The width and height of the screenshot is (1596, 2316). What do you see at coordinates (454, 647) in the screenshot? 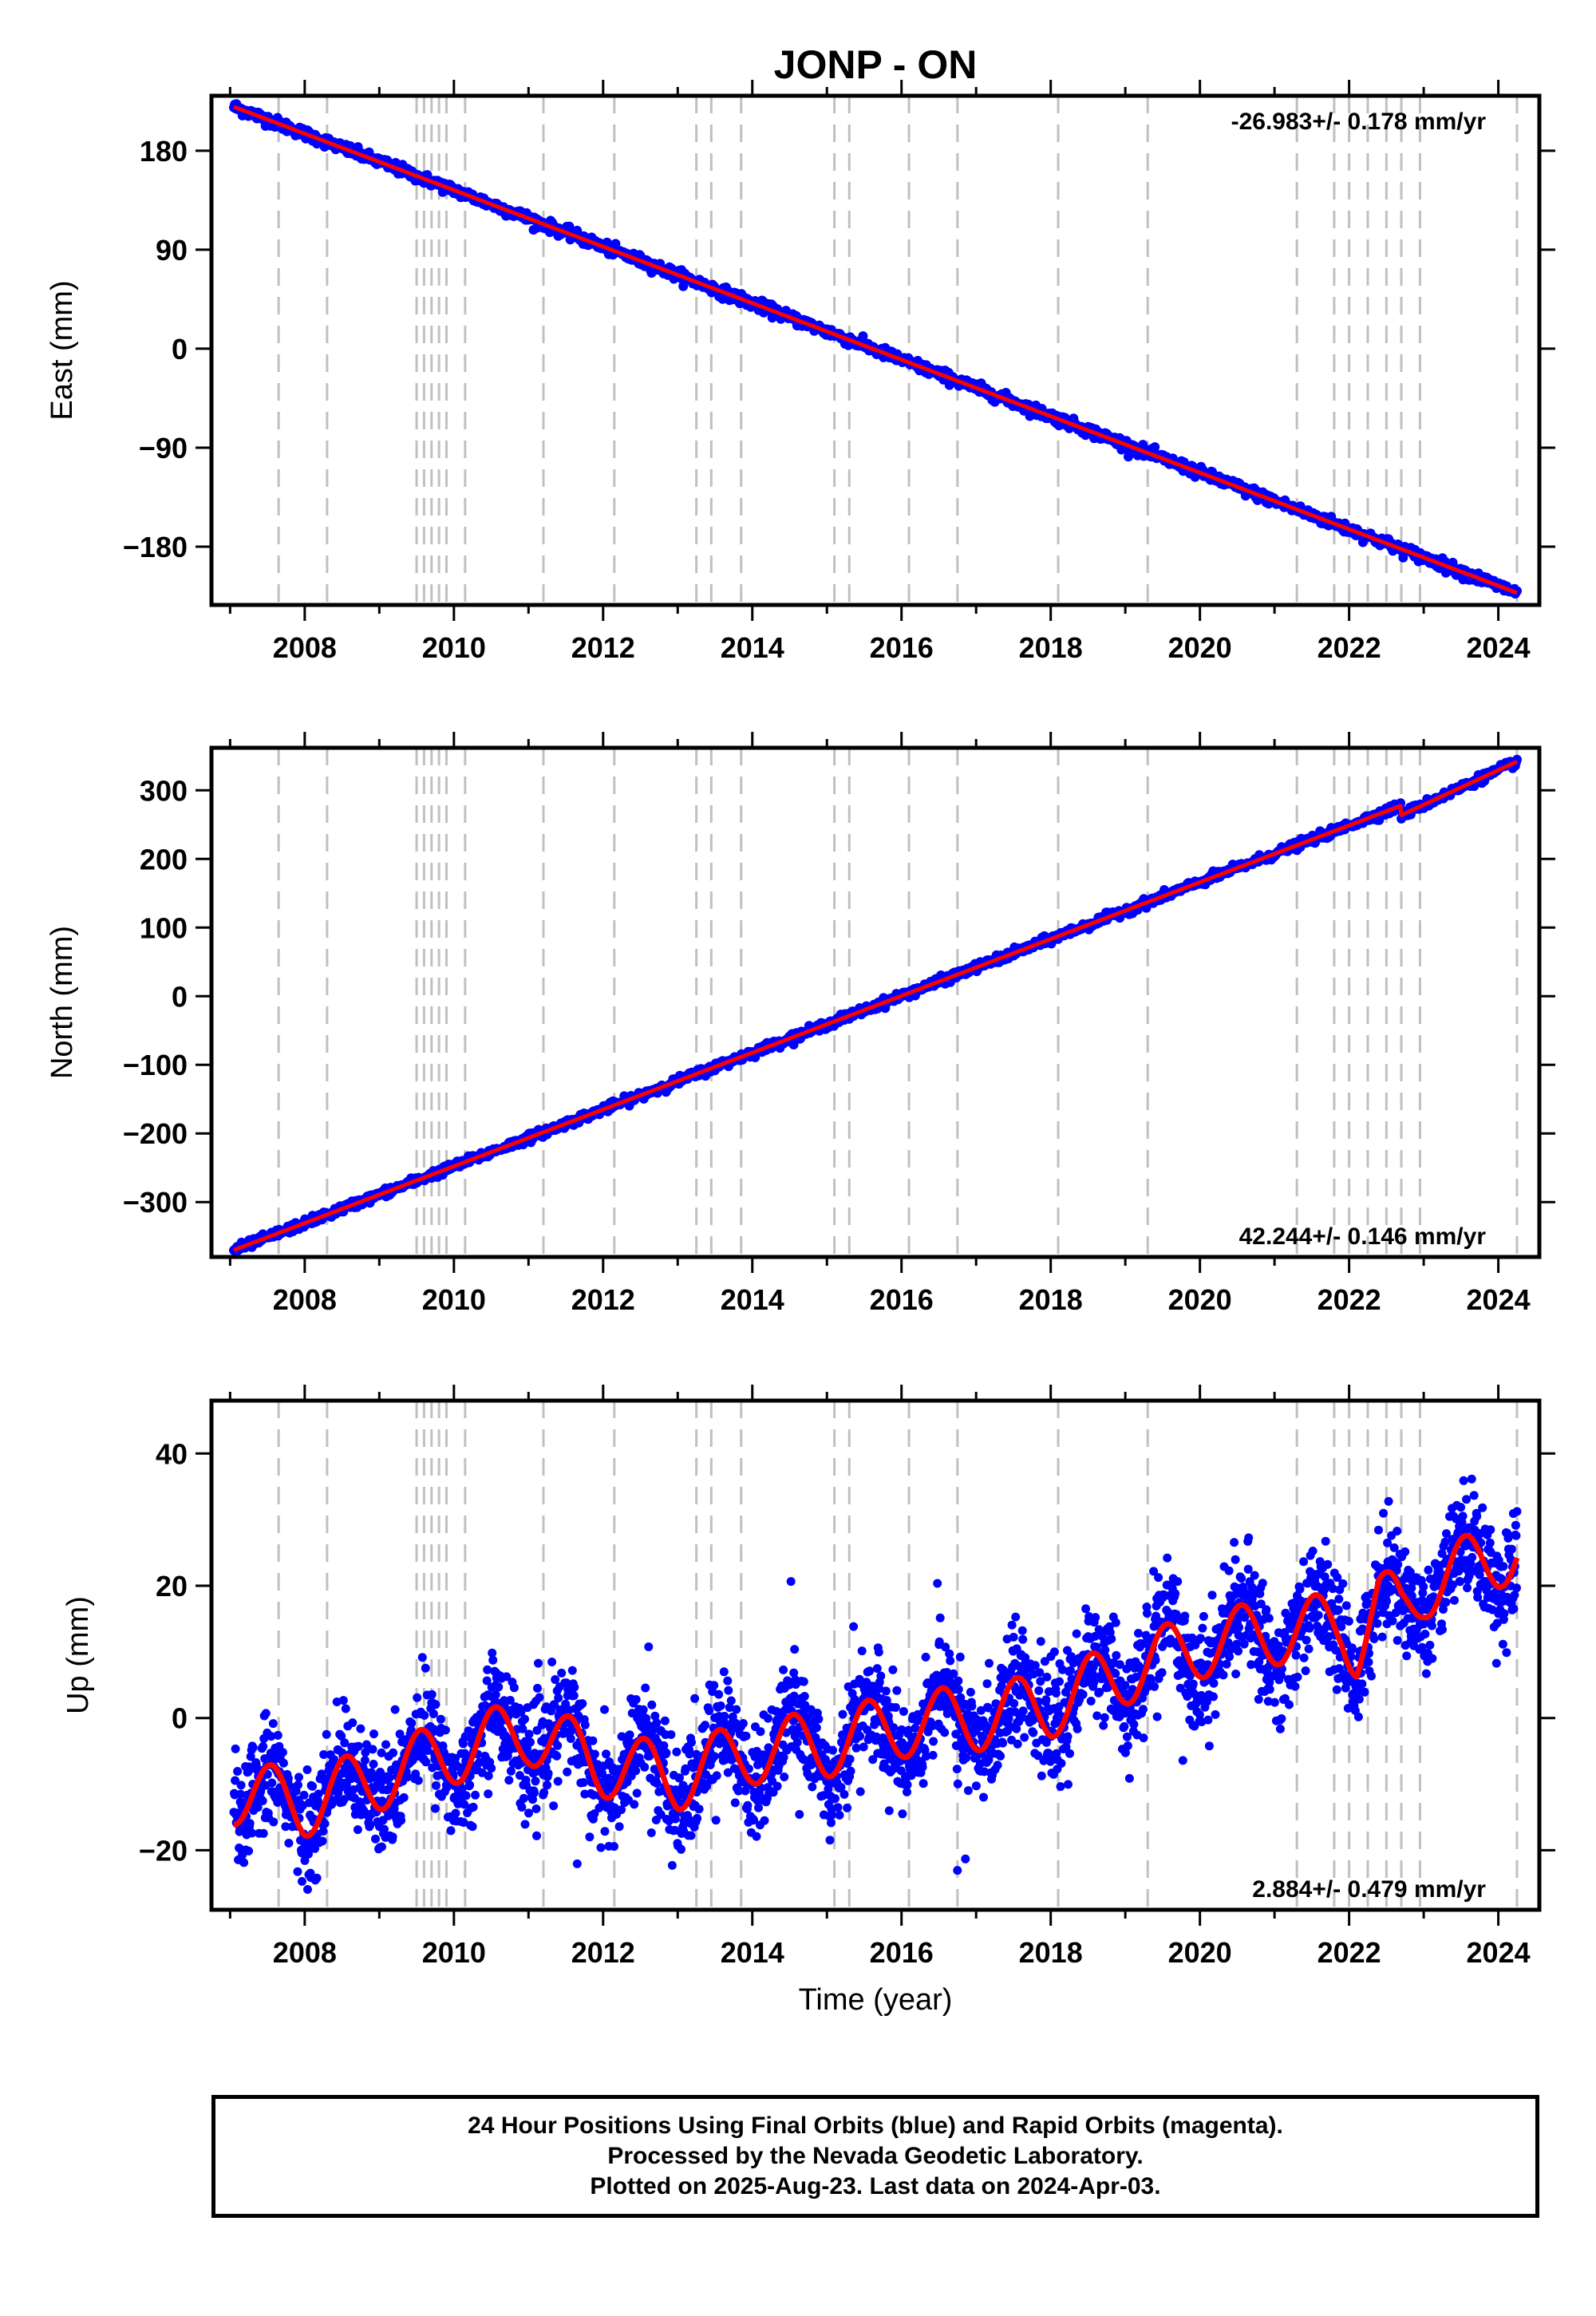
I see `x-tick-label: 2010` at bounding box center [454, 647].